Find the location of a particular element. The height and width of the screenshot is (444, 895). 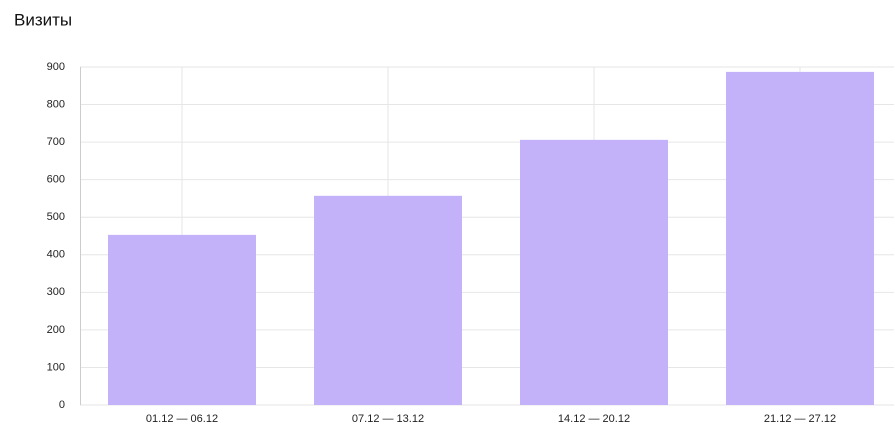

y-tick-label: 300 is located at coordinates (56, 292).